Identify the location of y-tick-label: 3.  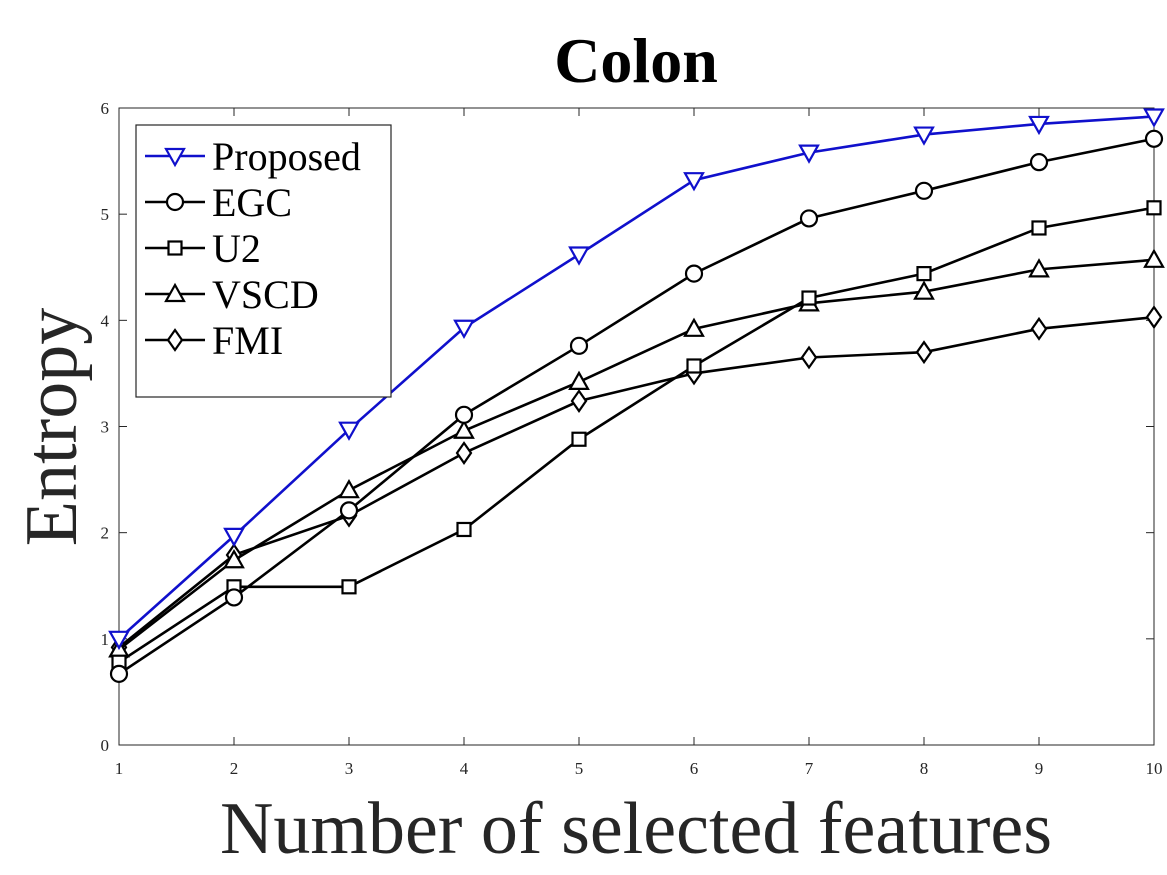
(105, 427).